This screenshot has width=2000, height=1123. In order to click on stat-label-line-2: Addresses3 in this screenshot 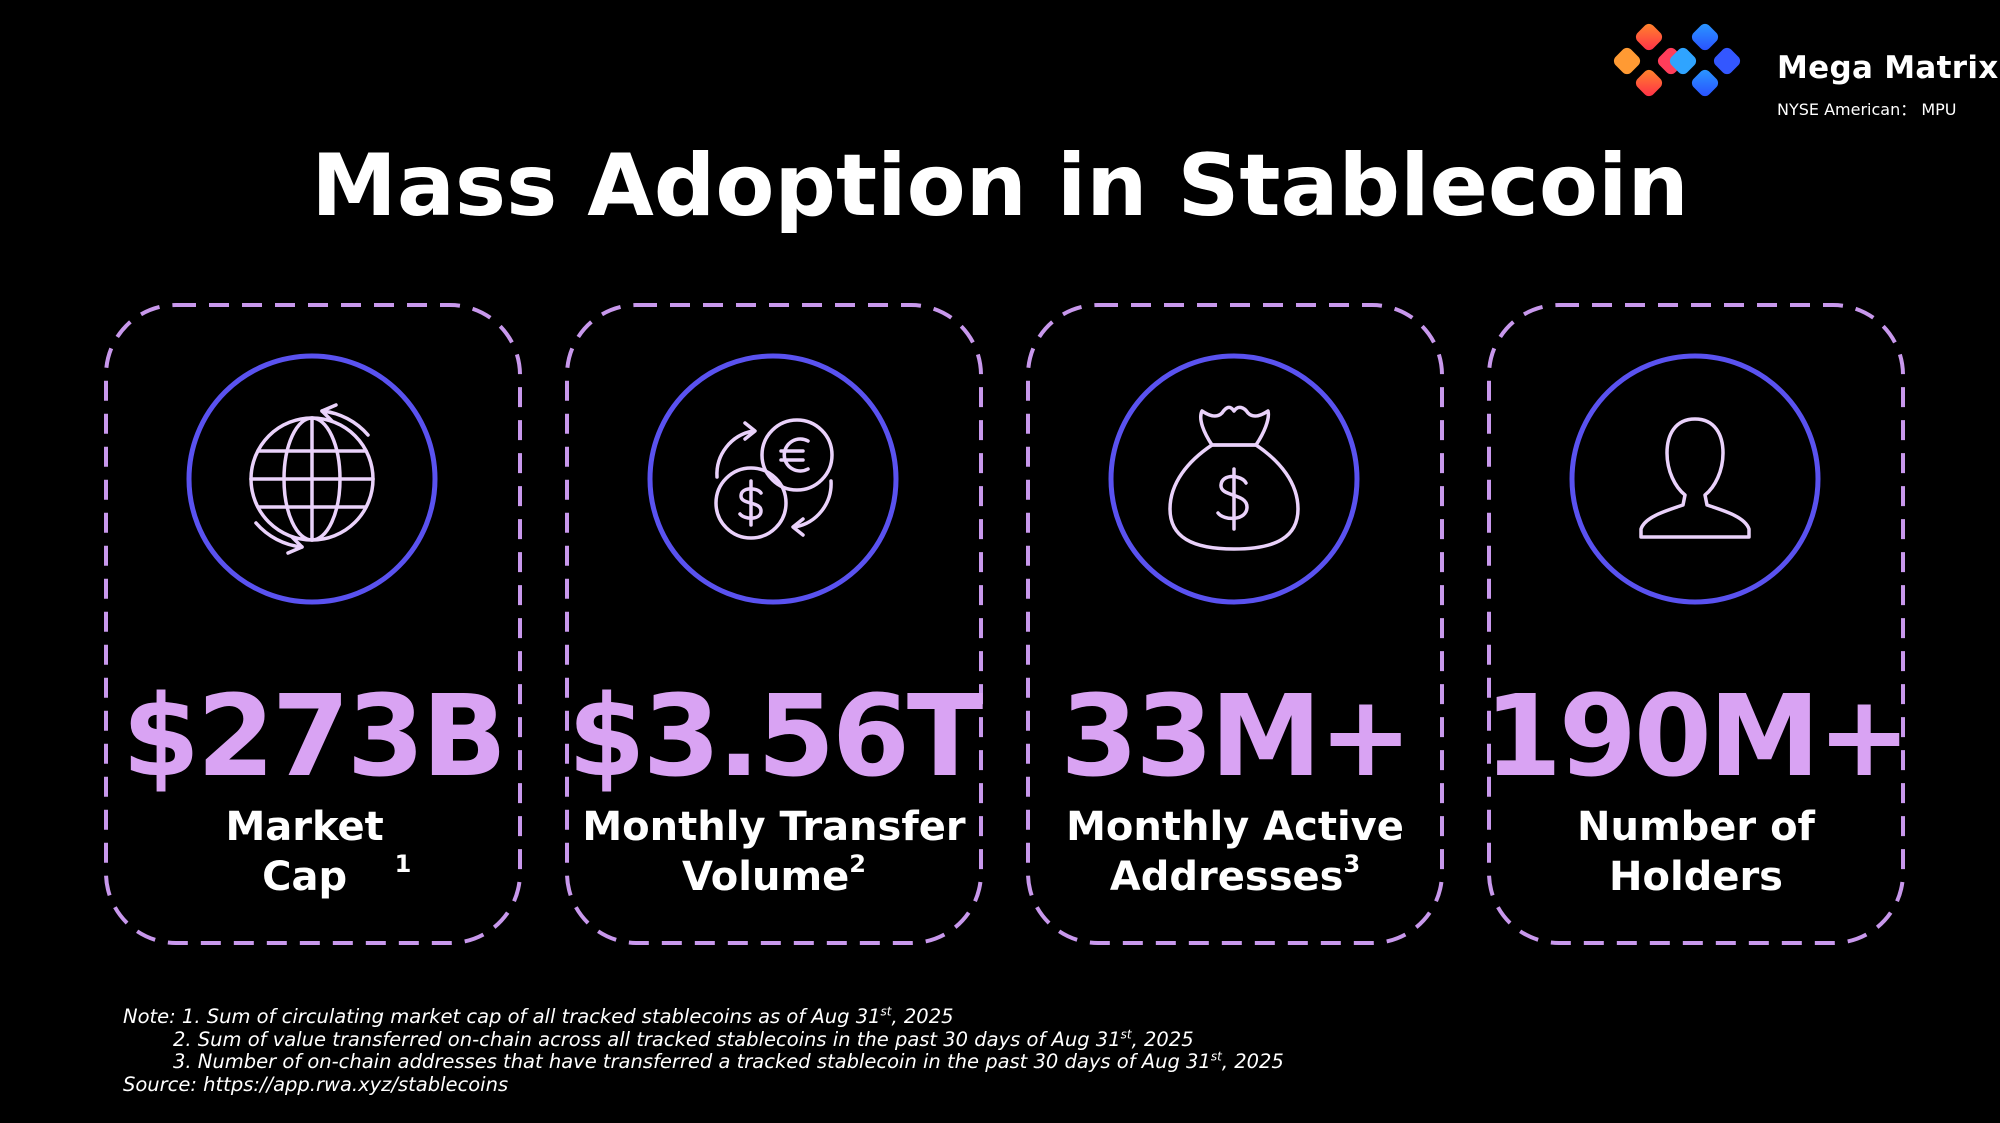, I will do `click(1235, 877)`.